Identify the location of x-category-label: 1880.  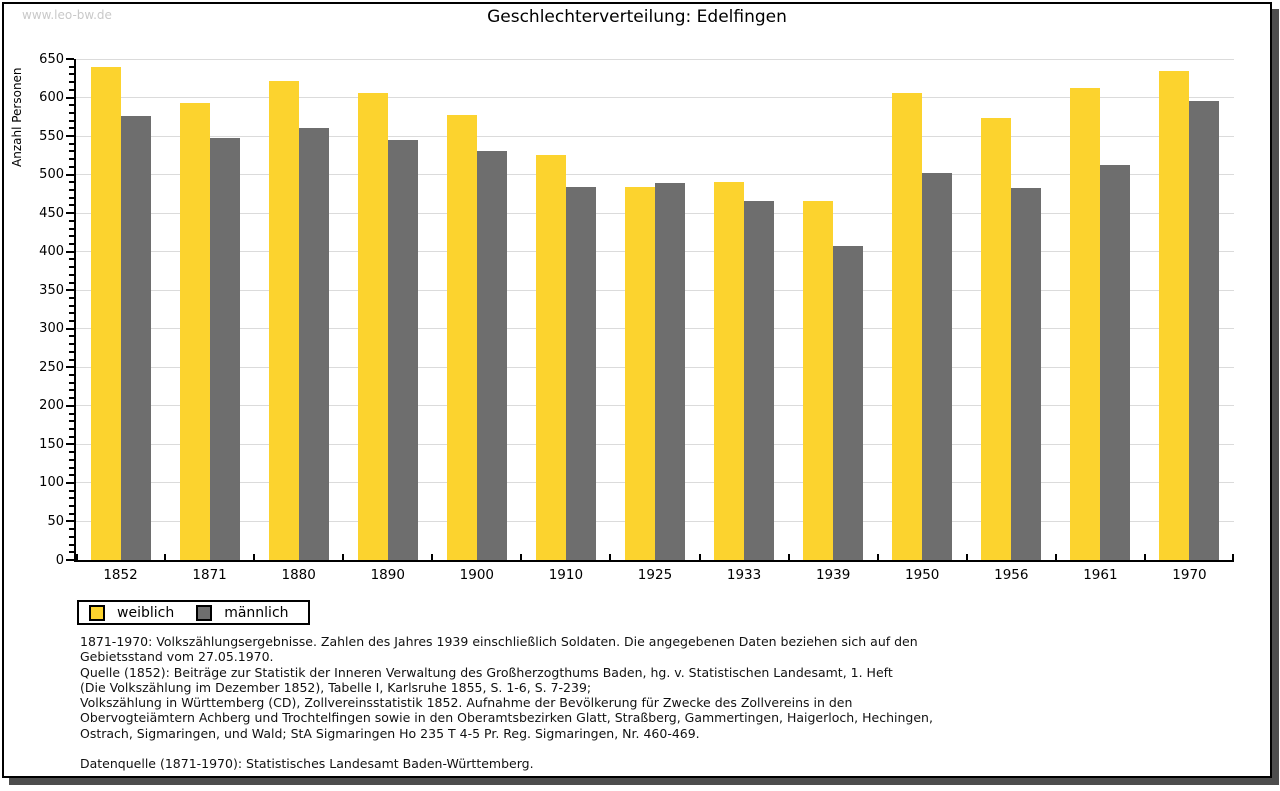
(298, 575).